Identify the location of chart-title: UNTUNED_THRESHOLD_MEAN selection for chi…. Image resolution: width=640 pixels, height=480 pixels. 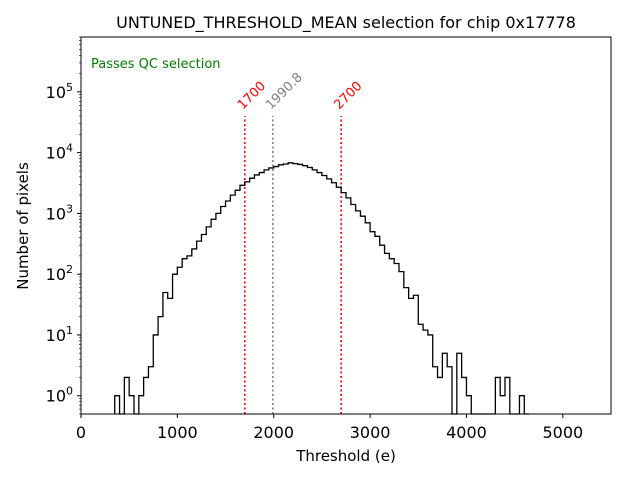
(346, 23).